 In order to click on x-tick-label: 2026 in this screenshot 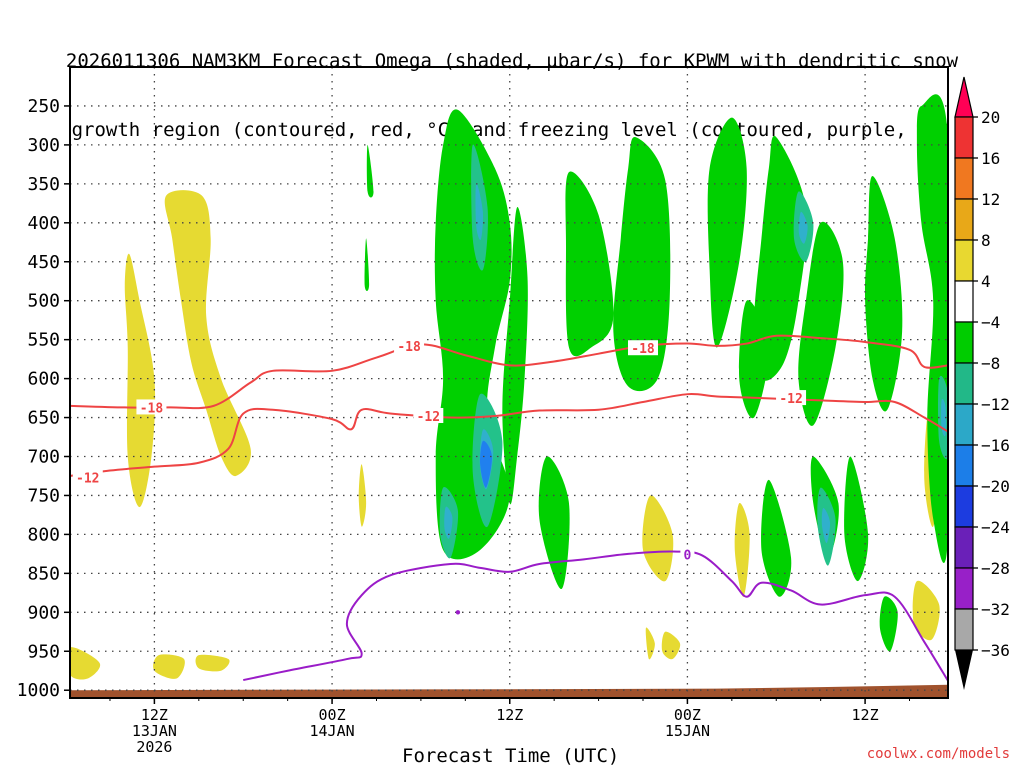, I will do `click(154, 747)`.